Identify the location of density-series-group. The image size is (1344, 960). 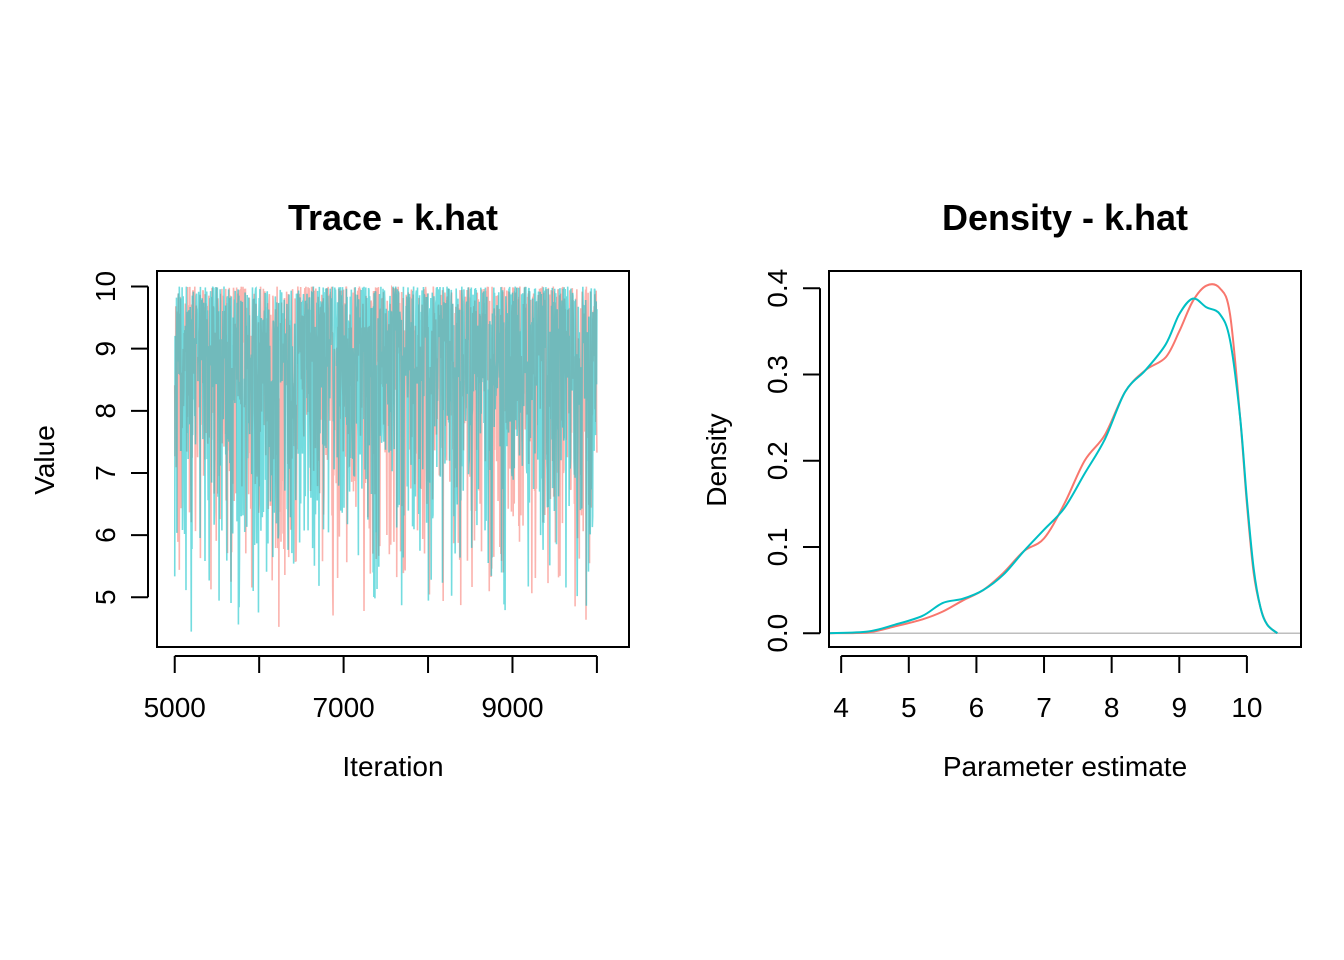
(1064, 459).